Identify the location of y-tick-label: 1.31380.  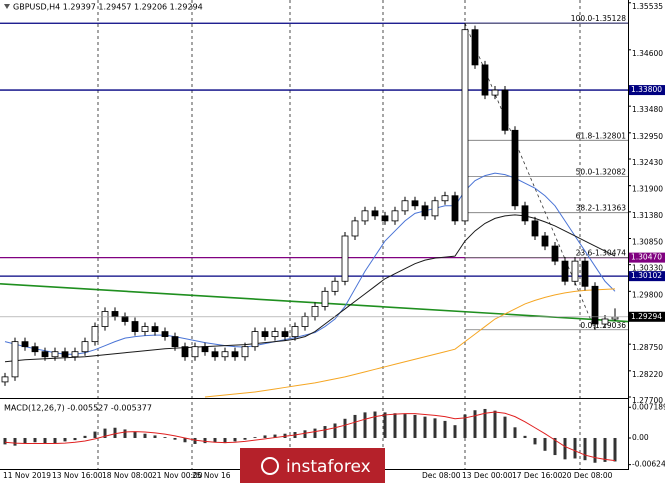
(647, 215).